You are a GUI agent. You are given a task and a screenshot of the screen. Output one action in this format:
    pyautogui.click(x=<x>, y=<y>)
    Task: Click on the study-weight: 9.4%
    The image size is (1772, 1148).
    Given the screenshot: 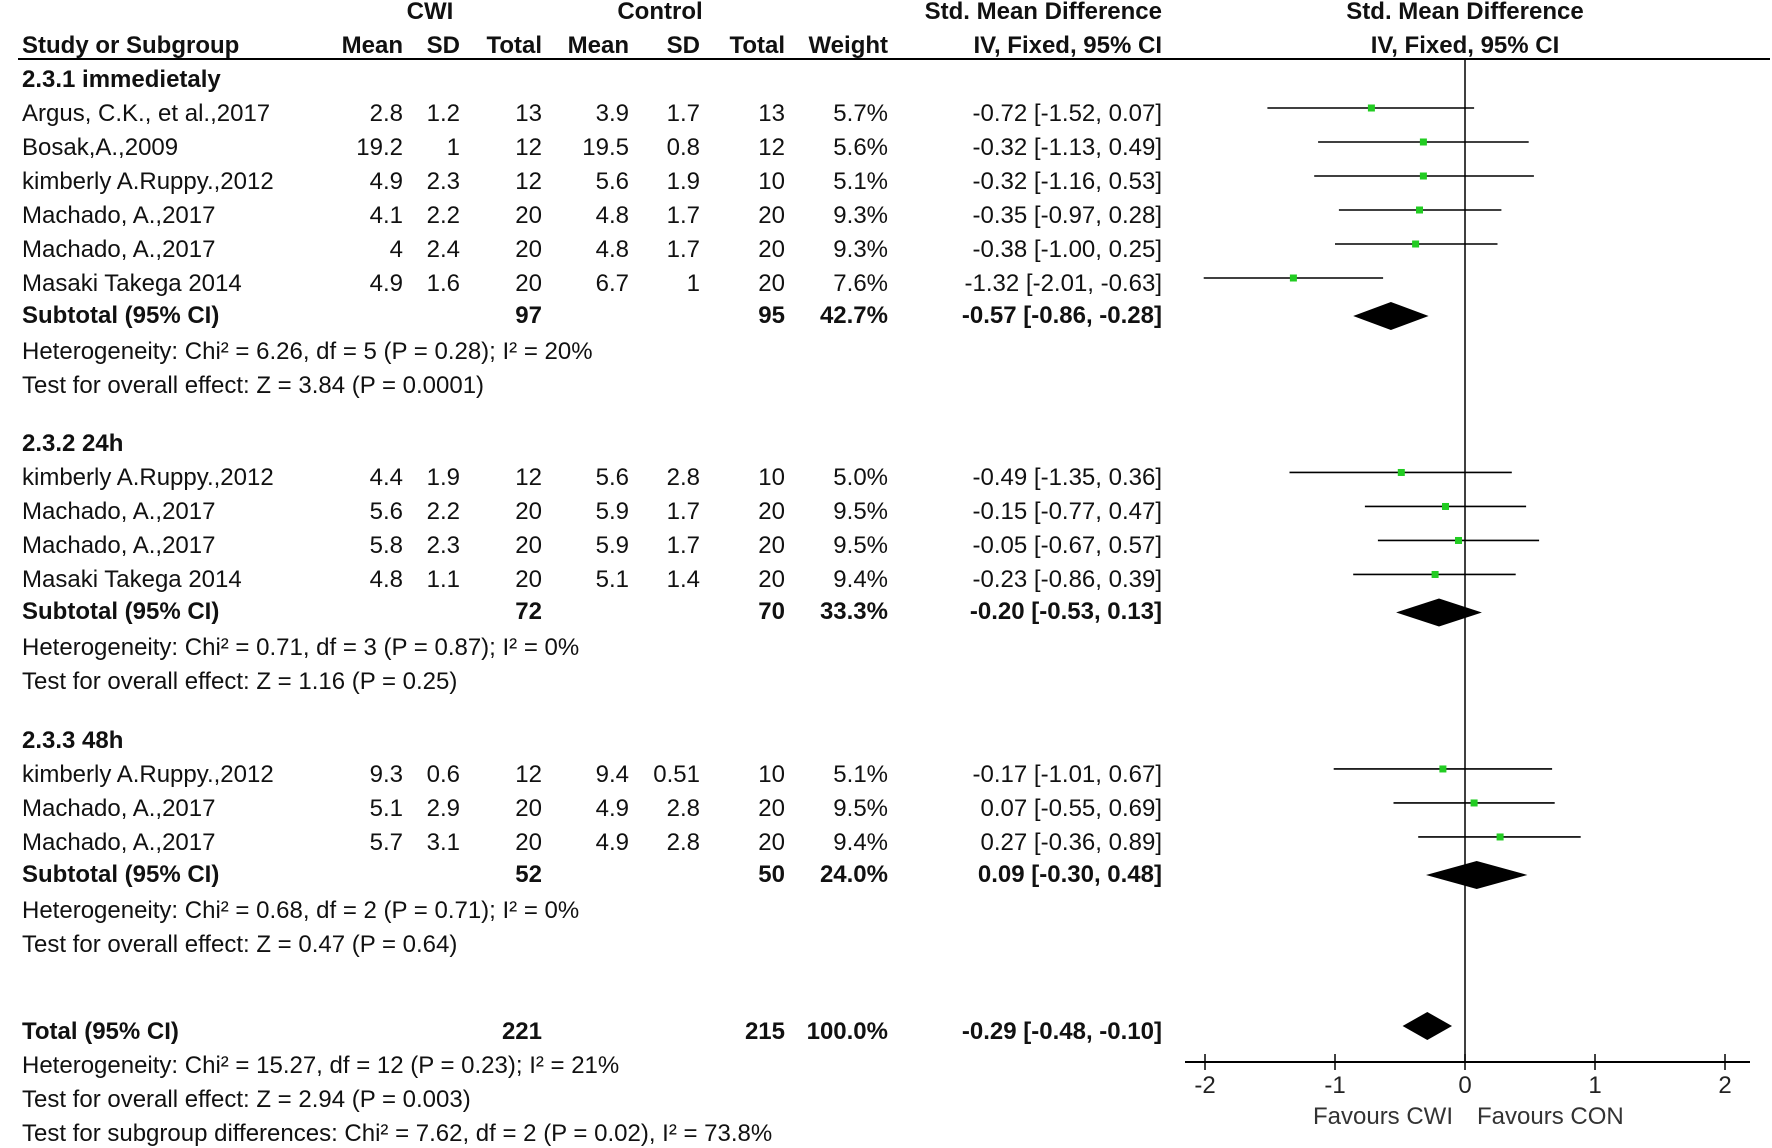 What is the action you would take?
    pyautogui.click(x=860, y=842)
    